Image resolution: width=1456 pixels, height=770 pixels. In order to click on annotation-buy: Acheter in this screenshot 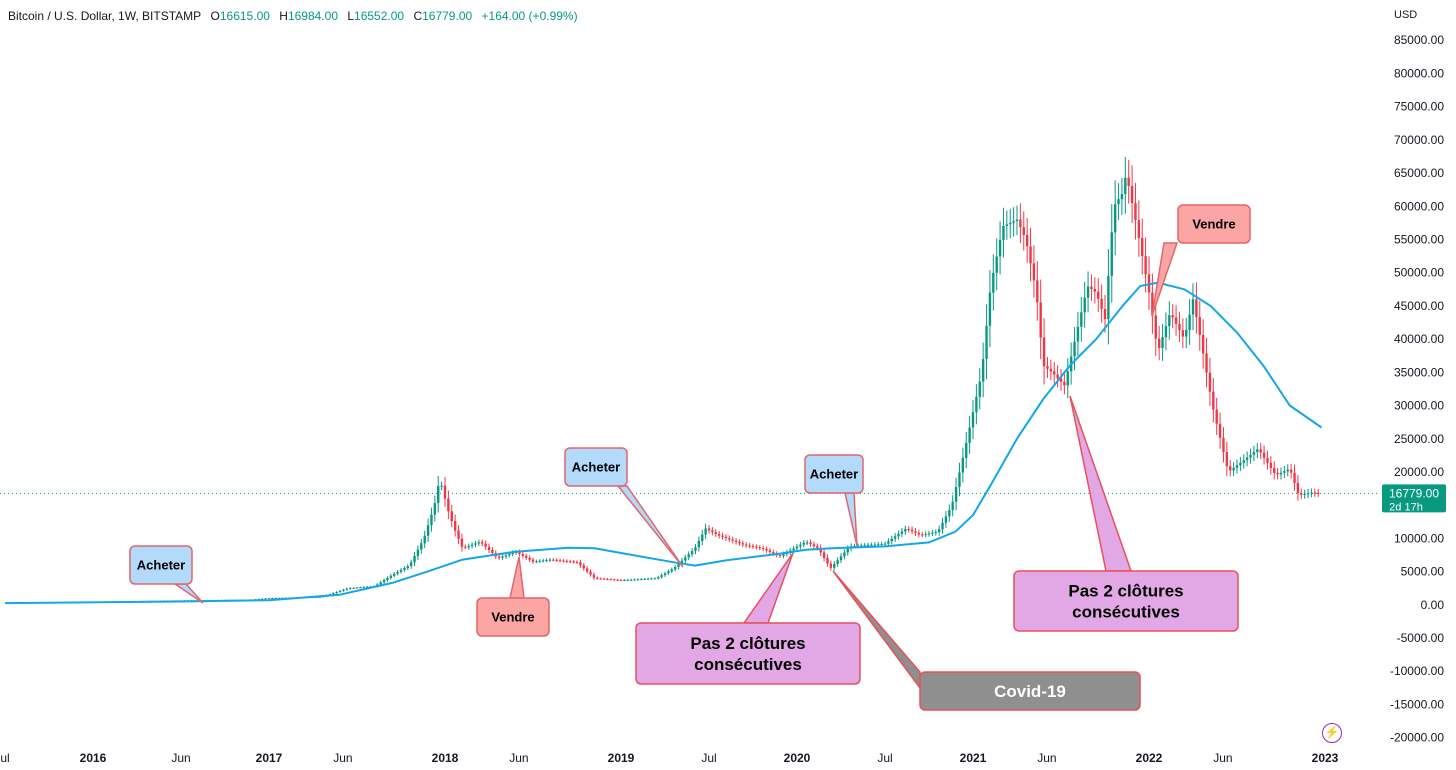, I will do `click(624, 507)`.